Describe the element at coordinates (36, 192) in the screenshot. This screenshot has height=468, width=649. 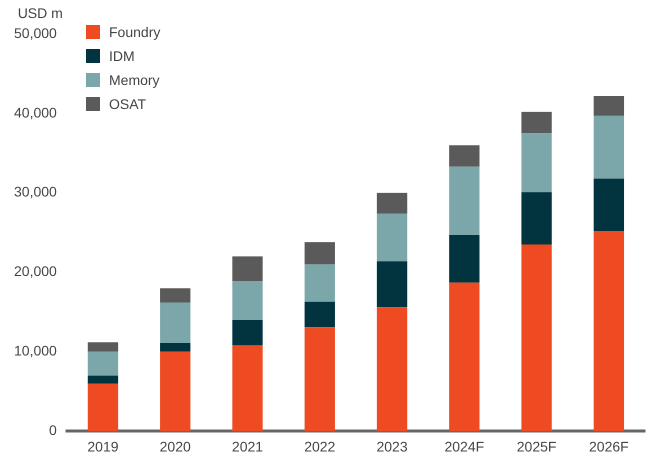
I see `y-tick-label: 30,000` at that location.